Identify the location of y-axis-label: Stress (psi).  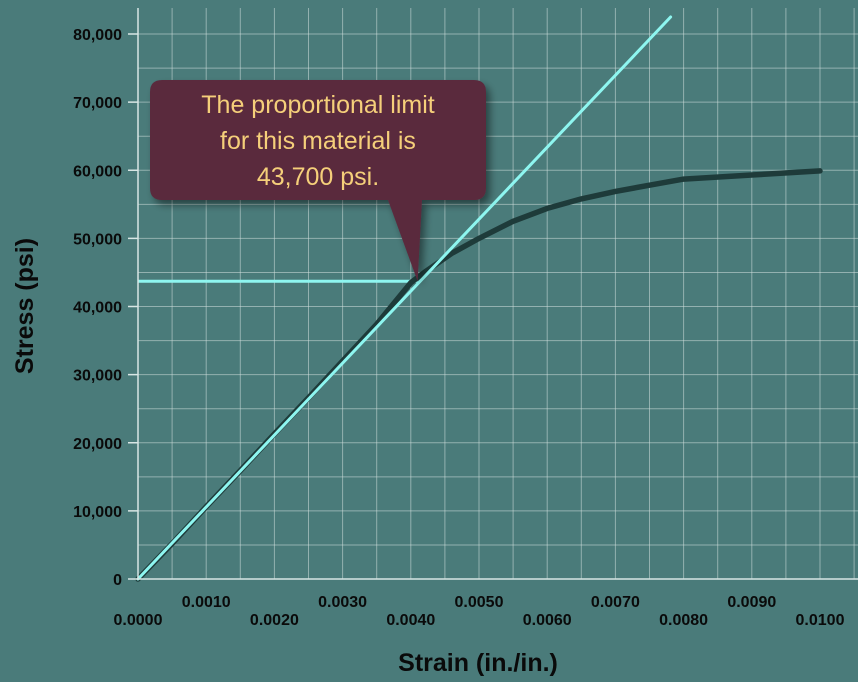
(25, 306).